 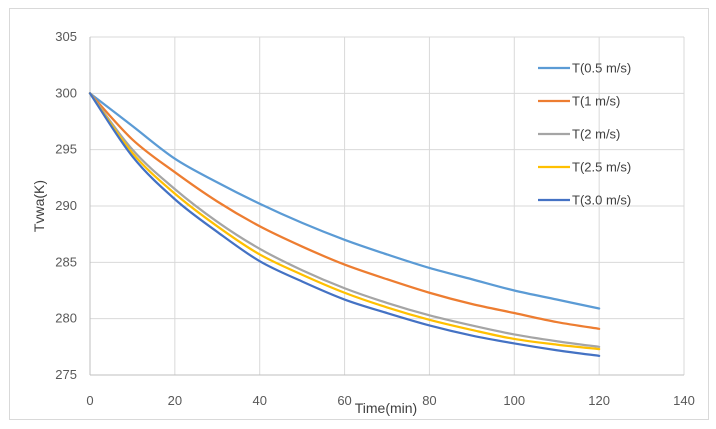 I want to click on y-tick-label: 280, so click(x=66, y=318).